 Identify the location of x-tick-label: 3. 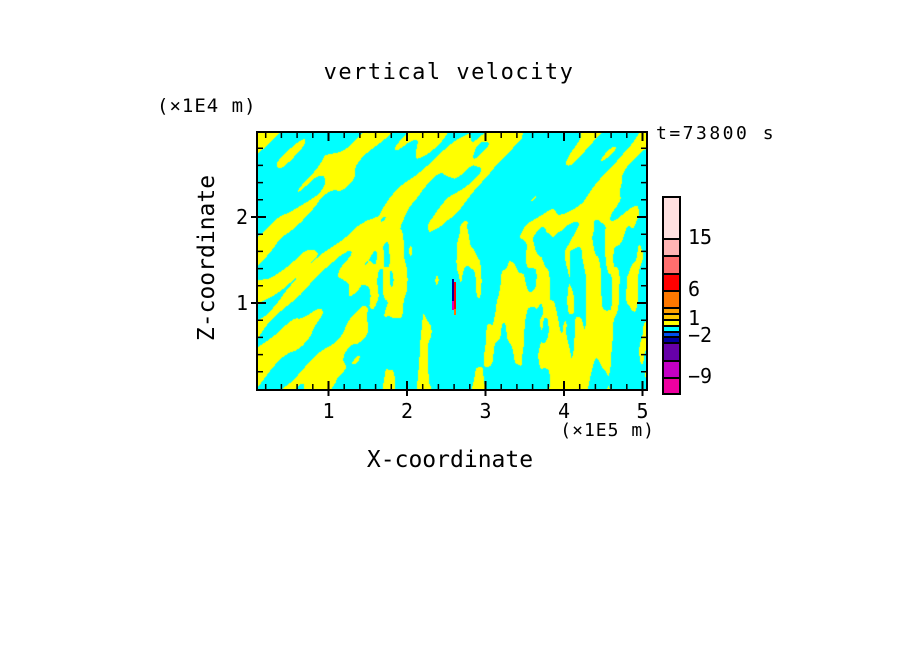
(485, 411).